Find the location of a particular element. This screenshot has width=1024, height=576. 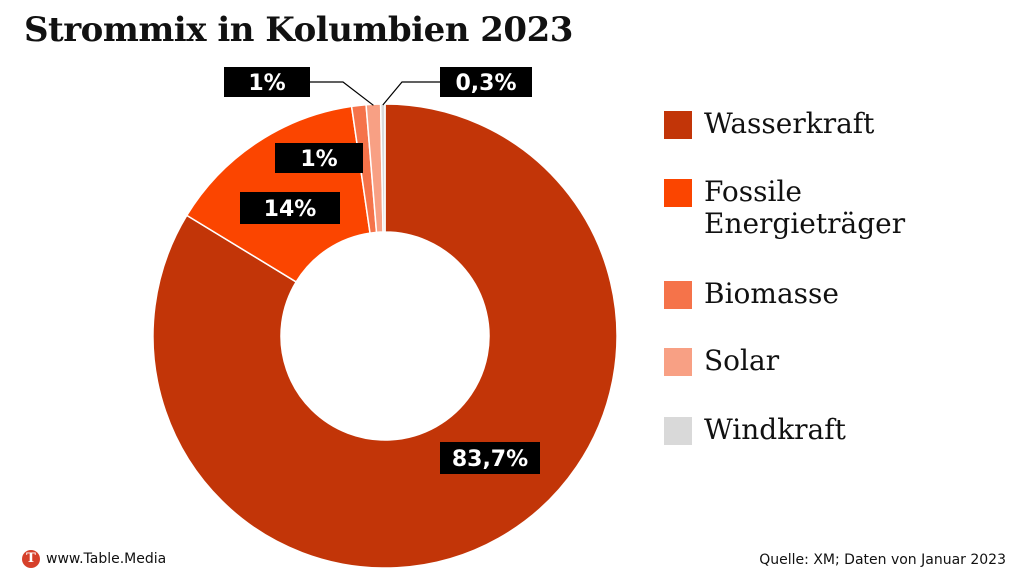

slice-windkraft is located at coordinates (382, 168).